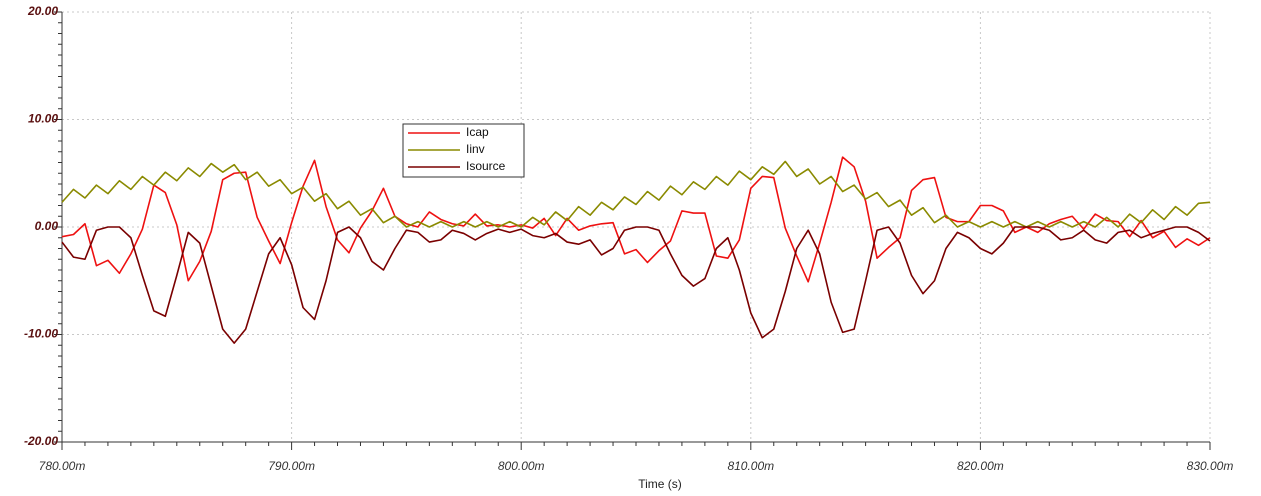  What do you see at coordinates (47, 226) in the screenshot?
I see `y-tick-label: 0.00` at bounding box center [47, 226].